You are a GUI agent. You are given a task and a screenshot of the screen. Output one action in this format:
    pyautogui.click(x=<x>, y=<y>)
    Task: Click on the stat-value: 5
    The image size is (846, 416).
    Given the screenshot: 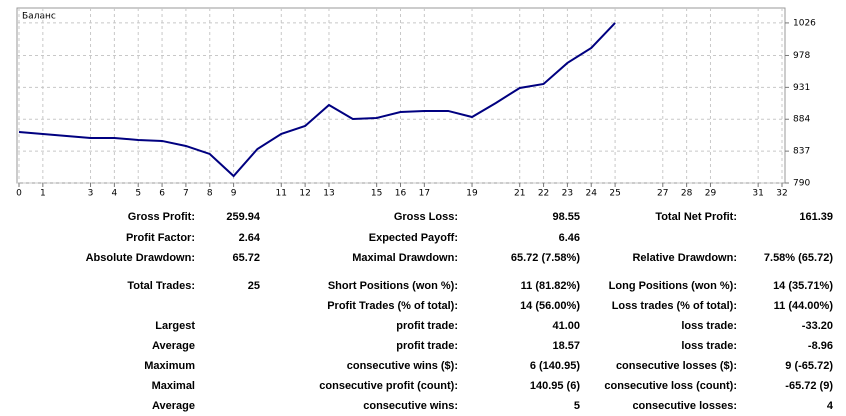 What is the action you would take?
    pyautogui.click(x=577, y=406)
    